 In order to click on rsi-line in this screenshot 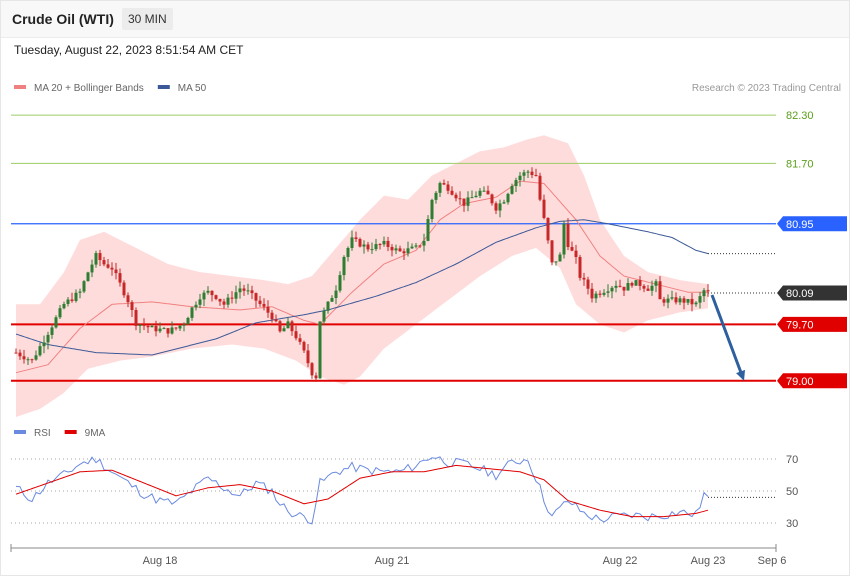, I will do `click(362, 490)`.